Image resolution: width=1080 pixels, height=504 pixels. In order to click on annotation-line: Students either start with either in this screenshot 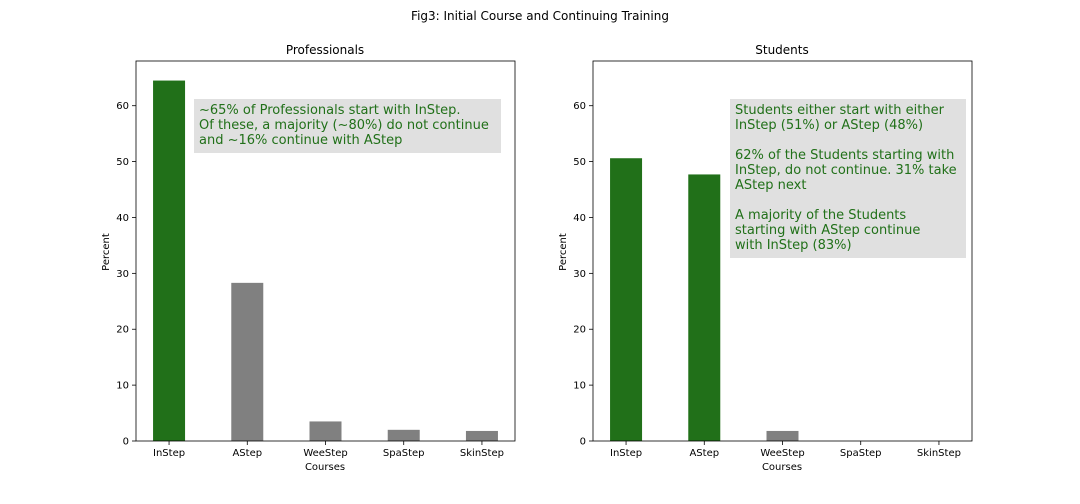, I will do `click(840, 110)`.